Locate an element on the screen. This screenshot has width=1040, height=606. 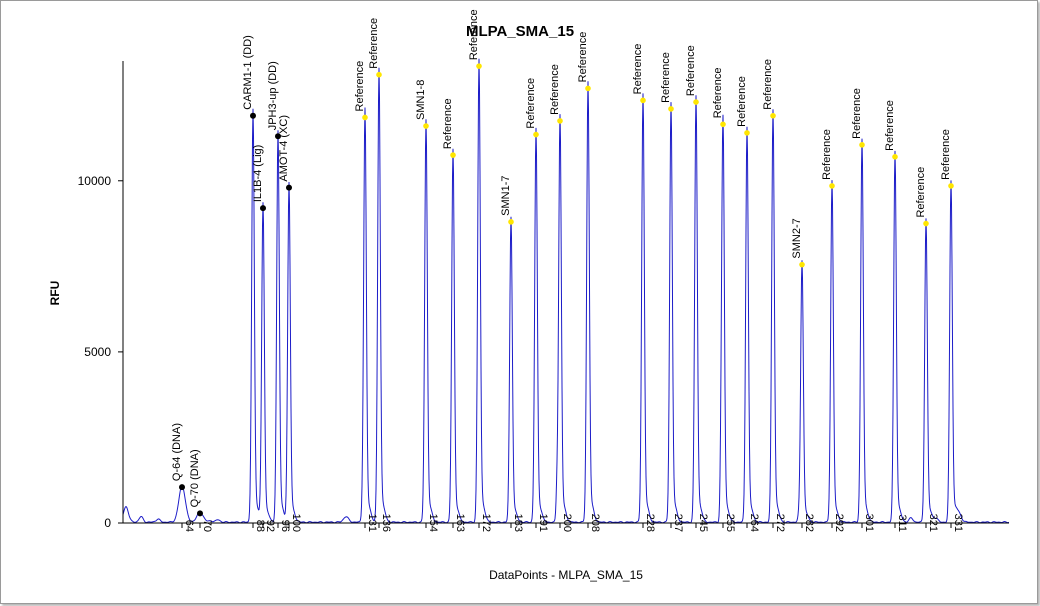
x-tick-label: 191 is located at coordinates (543, 523).